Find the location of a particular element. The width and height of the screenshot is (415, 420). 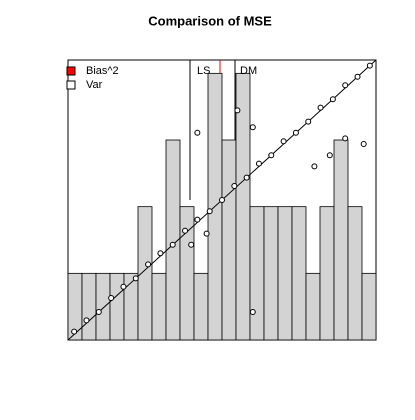

legend-label: Var is located at coordinates (94, 85).